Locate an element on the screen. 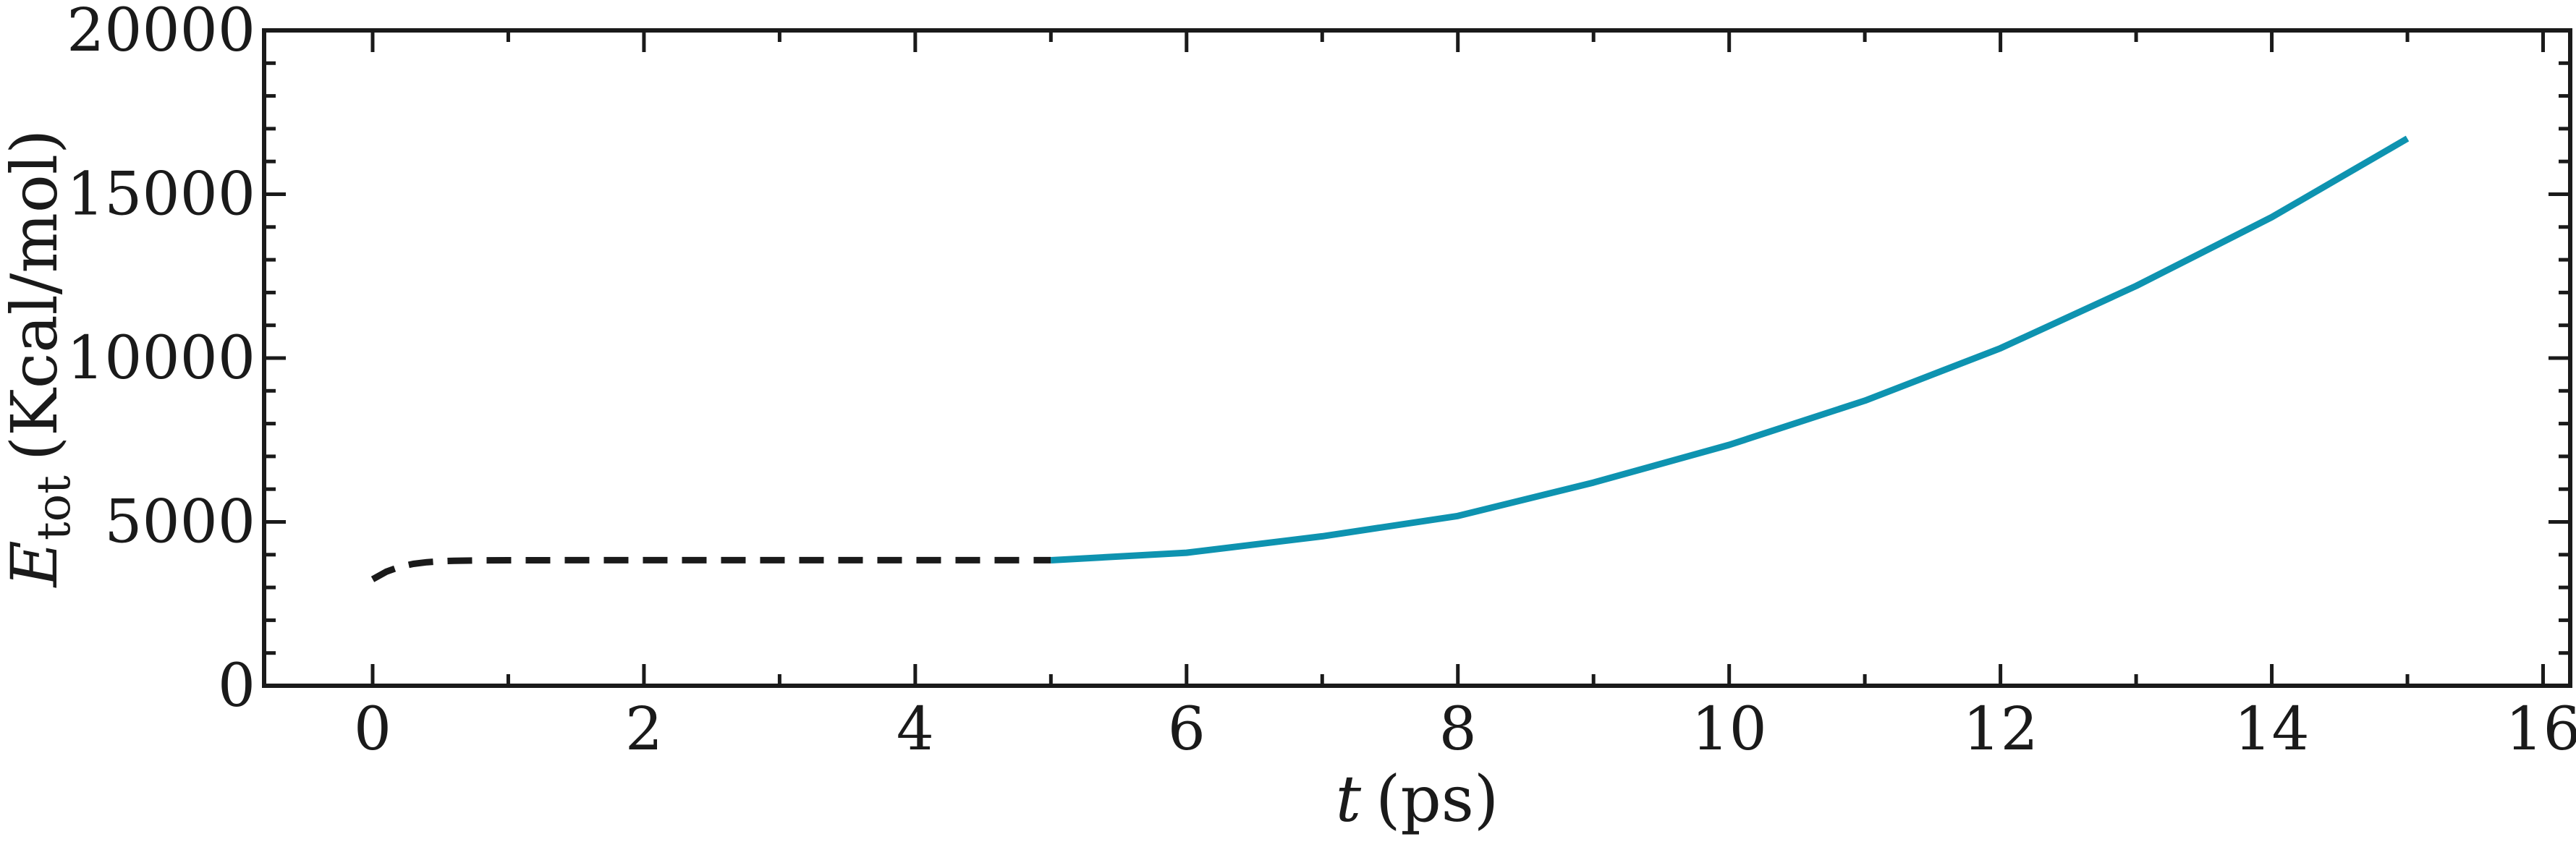 The image size is (2576, 842). y-tick-label: 10000 is located at coordinates (161, 358).